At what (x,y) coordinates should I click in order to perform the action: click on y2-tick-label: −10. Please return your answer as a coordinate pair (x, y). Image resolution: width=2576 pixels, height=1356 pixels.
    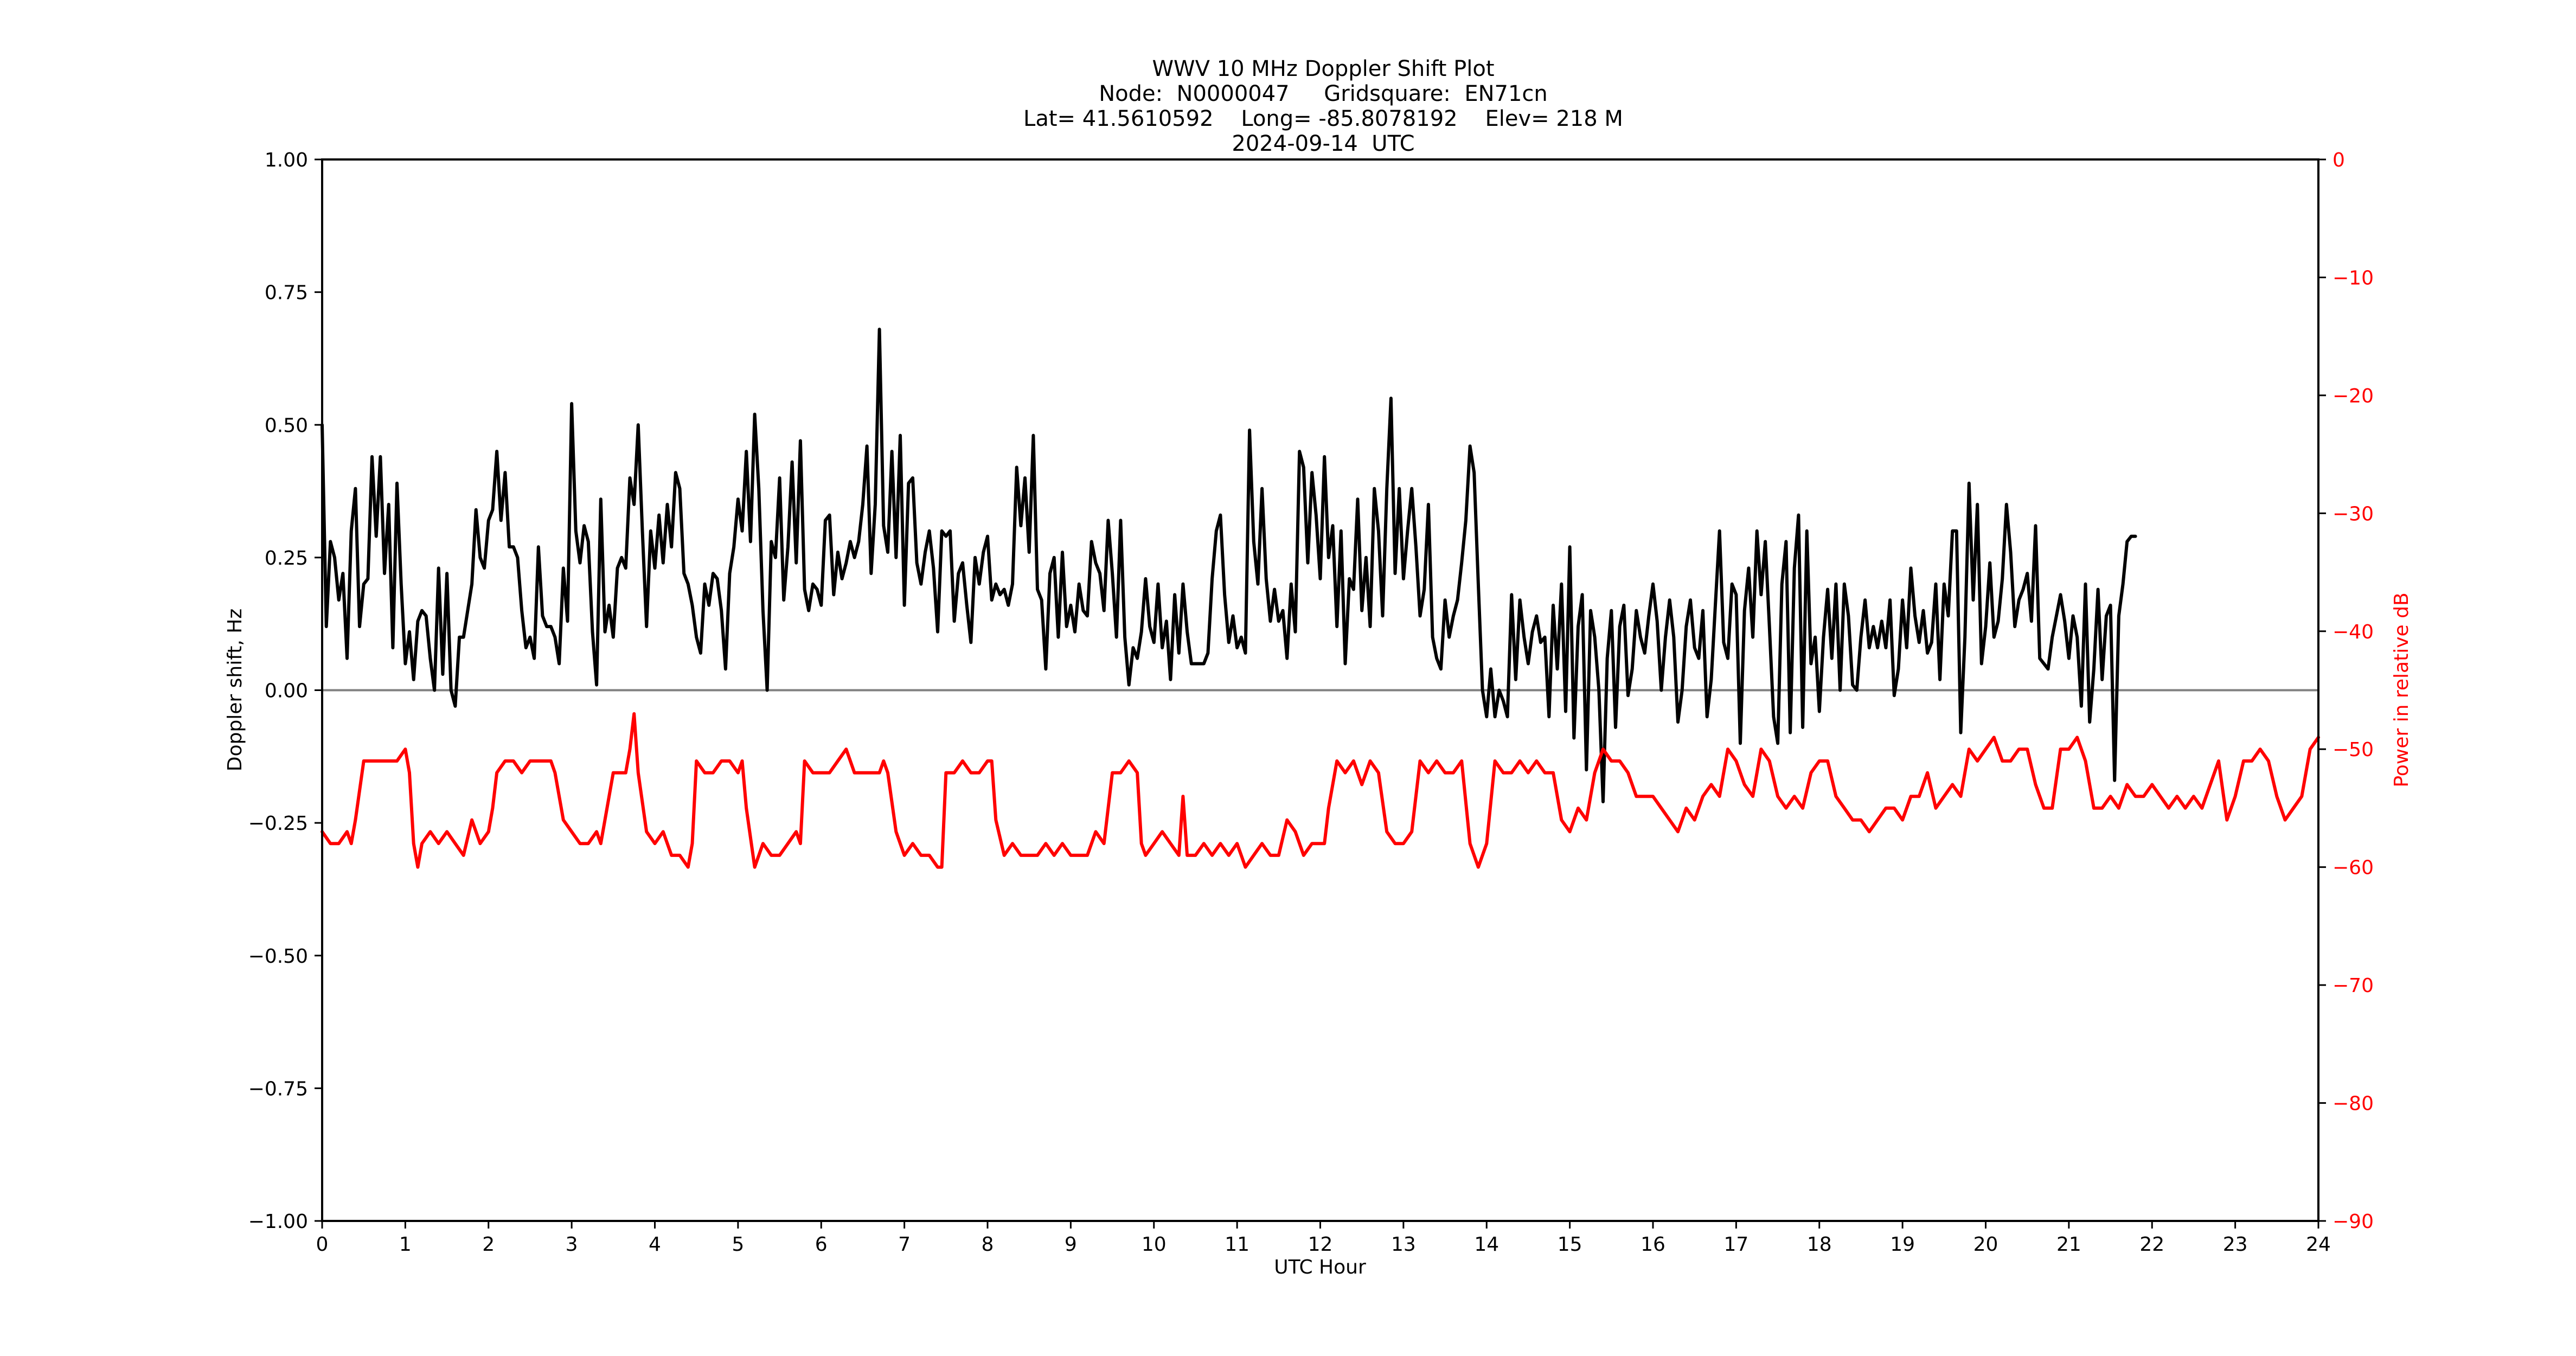
    Looking at the image, I should click on (2353, 278).